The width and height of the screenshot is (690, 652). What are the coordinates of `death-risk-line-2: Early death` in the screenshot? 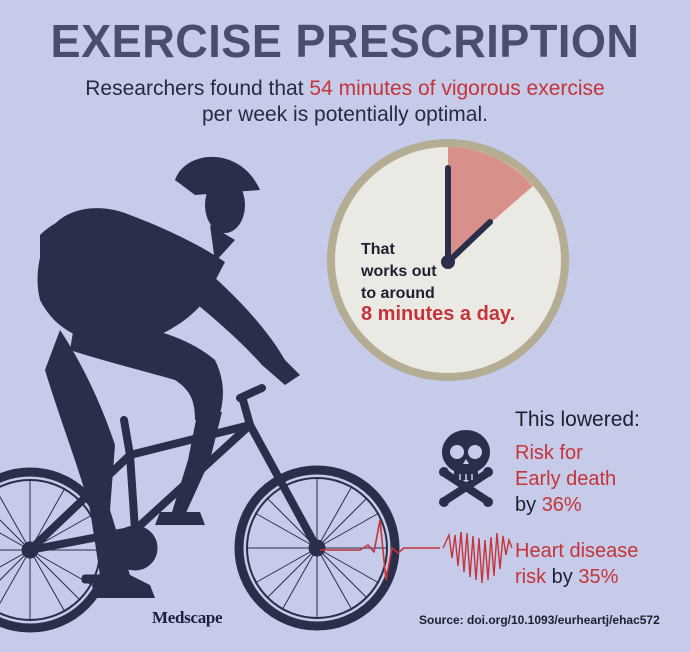 It's located at (566, 479).